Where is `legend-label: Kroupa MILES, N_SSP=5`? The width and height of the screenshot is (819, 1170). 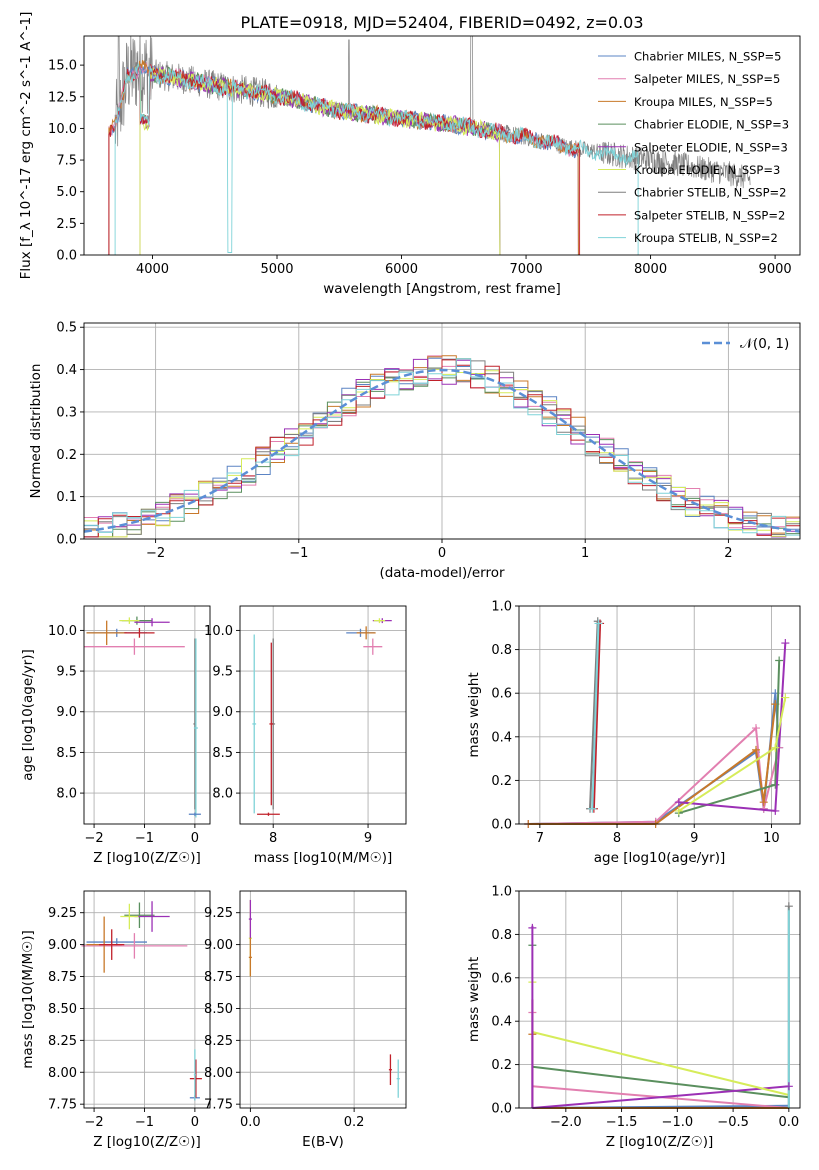 legend-label: Kroupa MILES, N_SSP=5 is located at coordinates (703, 102).